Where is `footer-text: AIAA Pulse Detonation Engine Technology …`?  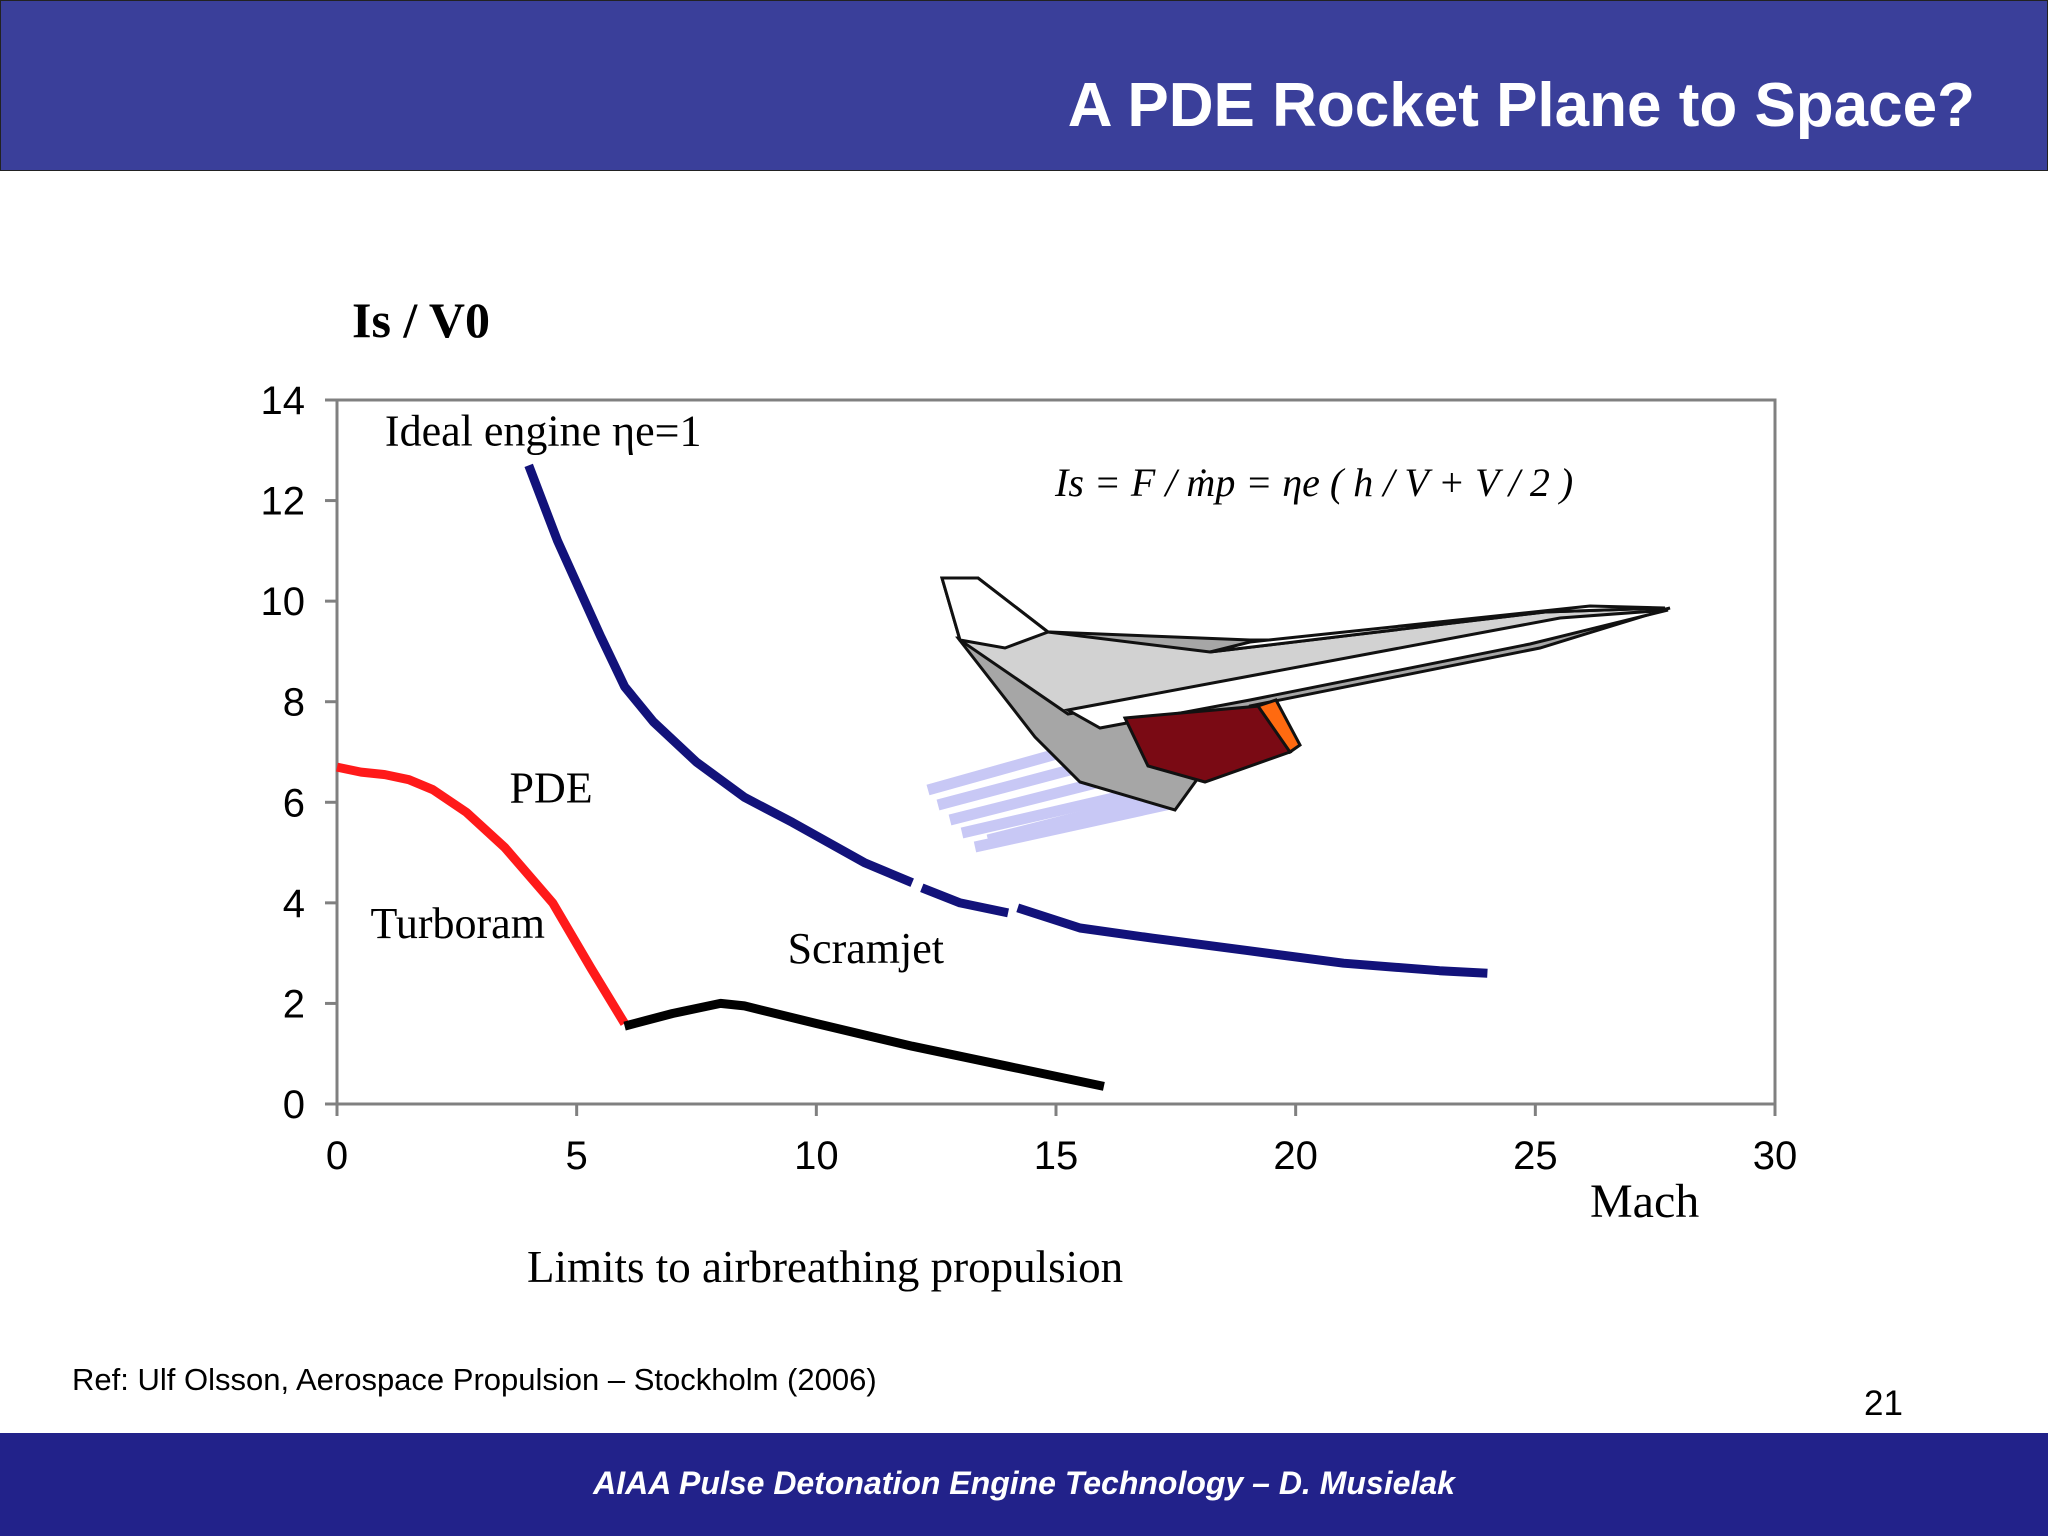 footer-text: AIAA Pulse Detonation Engine Technology … is located at coordinates (1024, 1483).